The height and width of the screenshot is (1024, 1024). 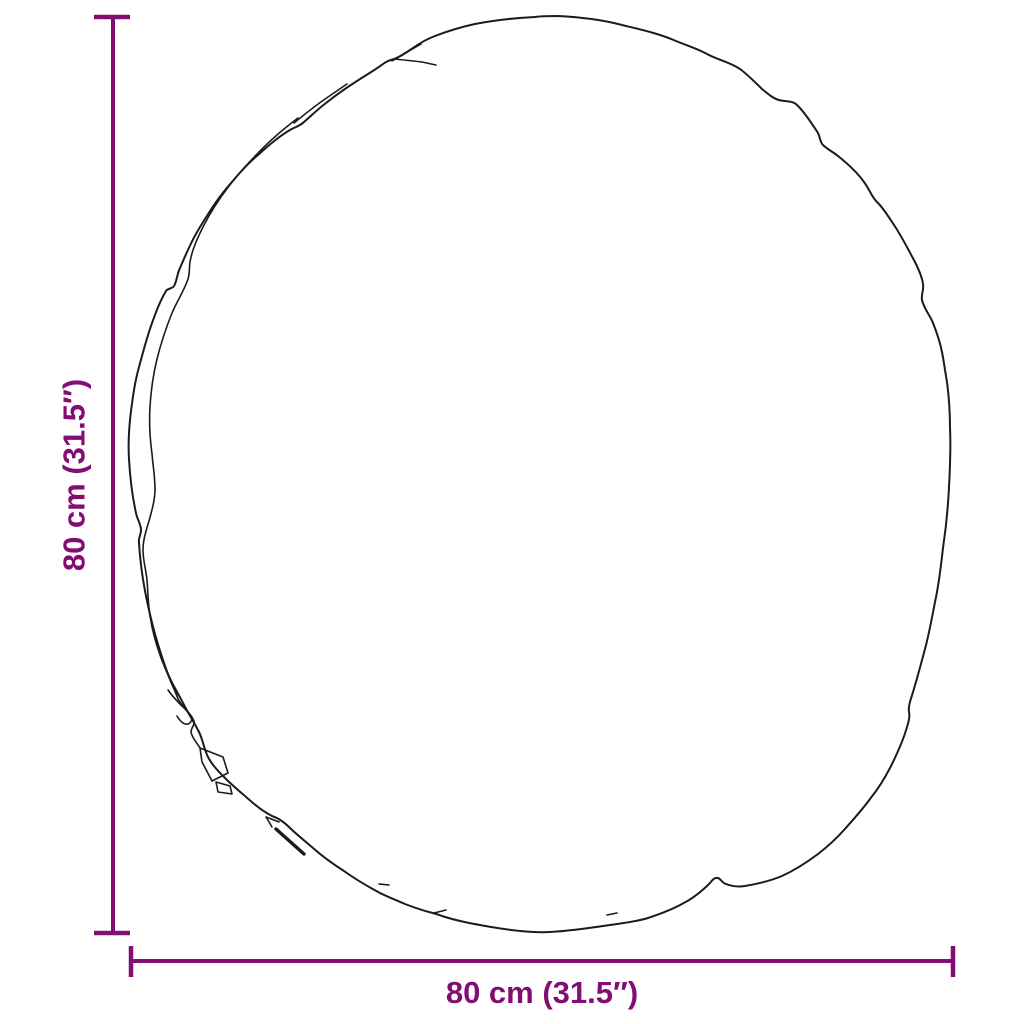 I want to click on rug-wrinkle-line-left, so click(x=220, y=421).